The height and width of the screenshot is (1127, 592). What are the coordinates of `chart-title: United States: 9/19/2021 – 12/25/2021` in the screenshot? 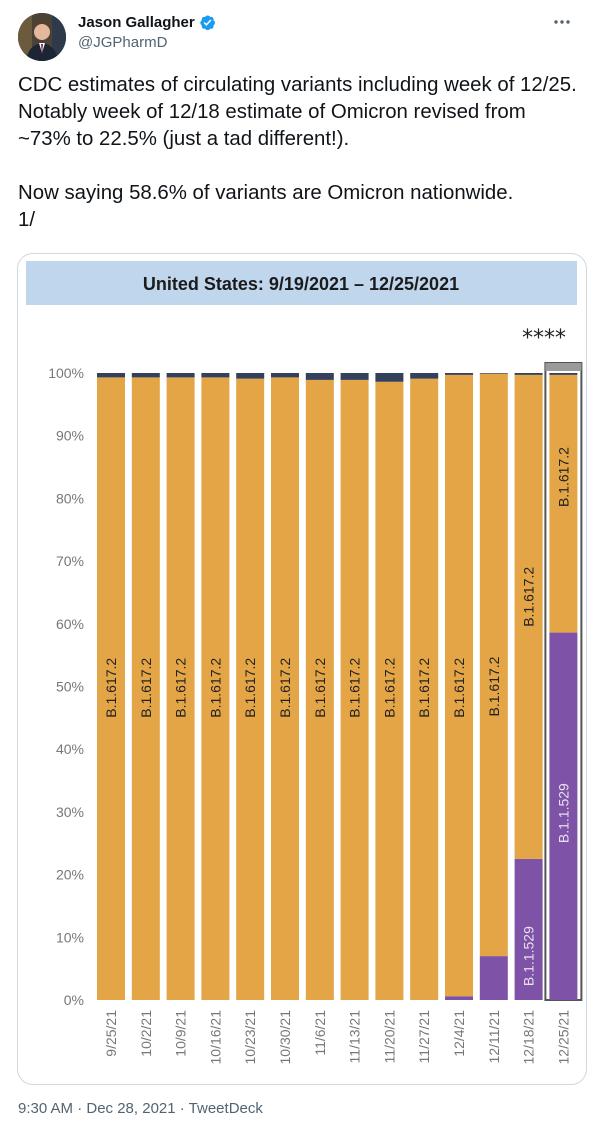 It's located at (301, 284).